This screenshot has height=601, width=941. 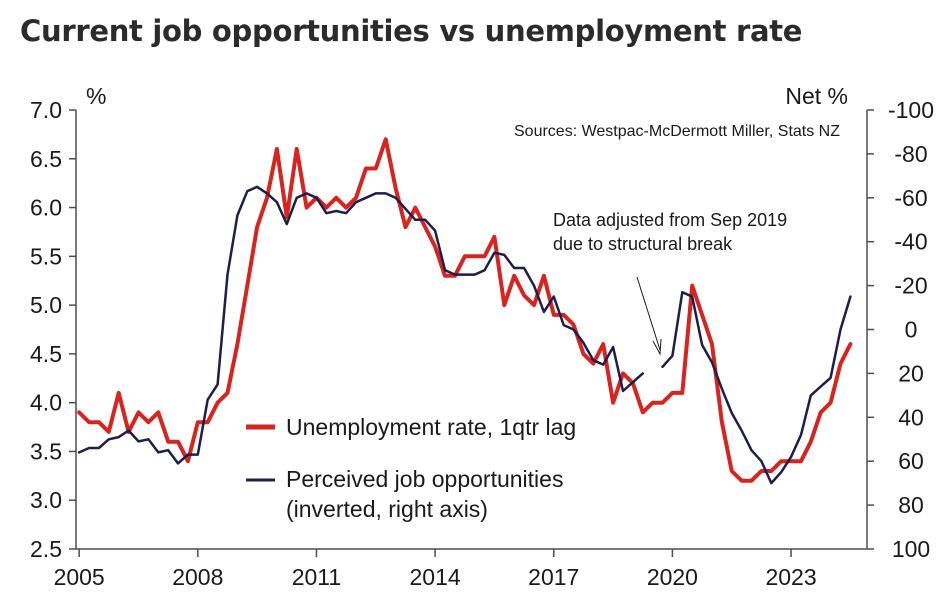 I want to click on left-tick-label: 5.0, so click(x=46, y=305).